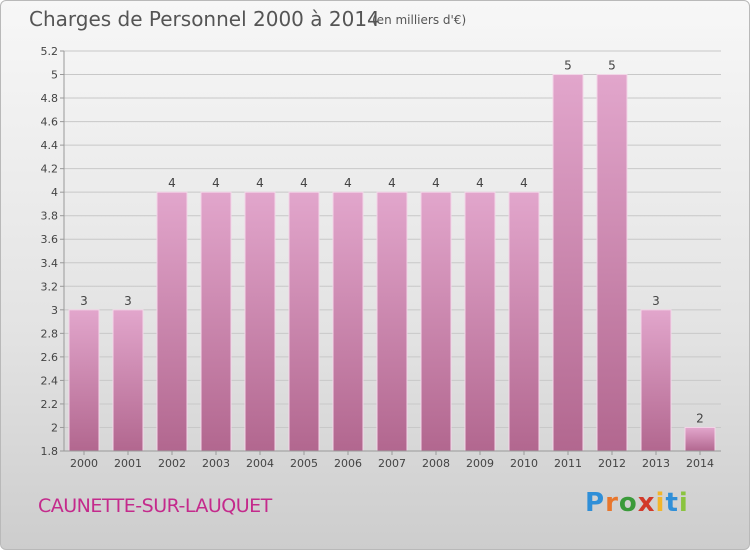  I want to click on y-tick-label: 2.2, so click(50, 404).